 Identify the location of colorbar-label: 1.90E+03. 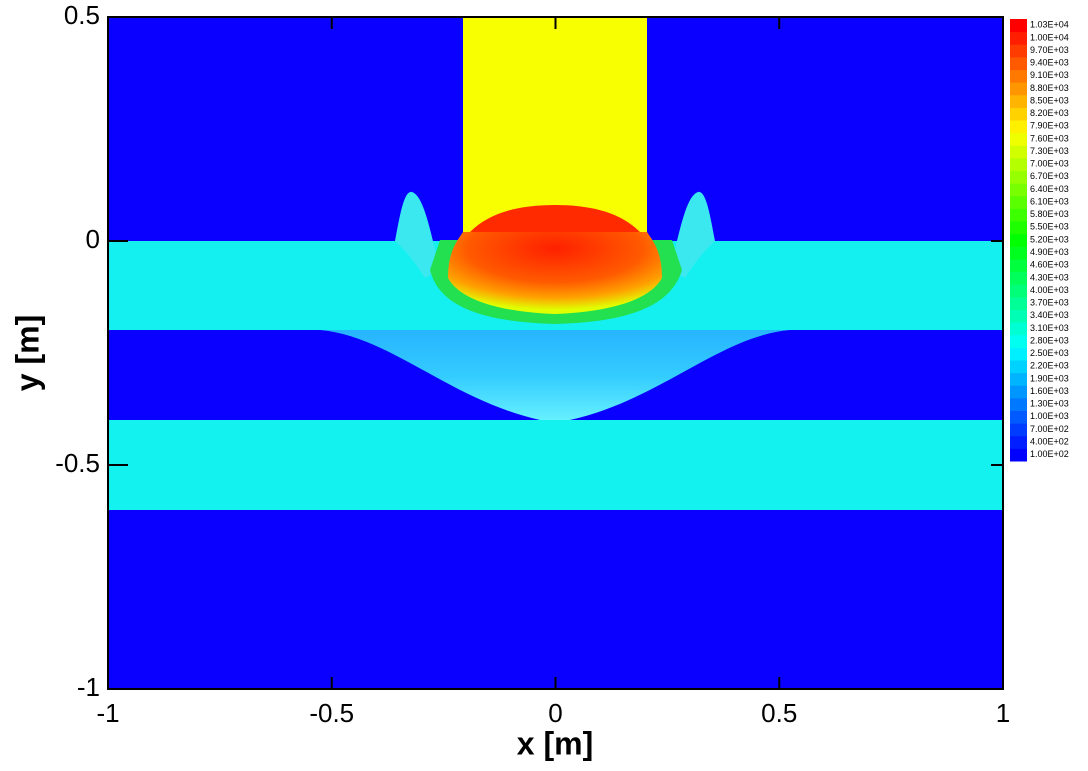
(1049, 378).